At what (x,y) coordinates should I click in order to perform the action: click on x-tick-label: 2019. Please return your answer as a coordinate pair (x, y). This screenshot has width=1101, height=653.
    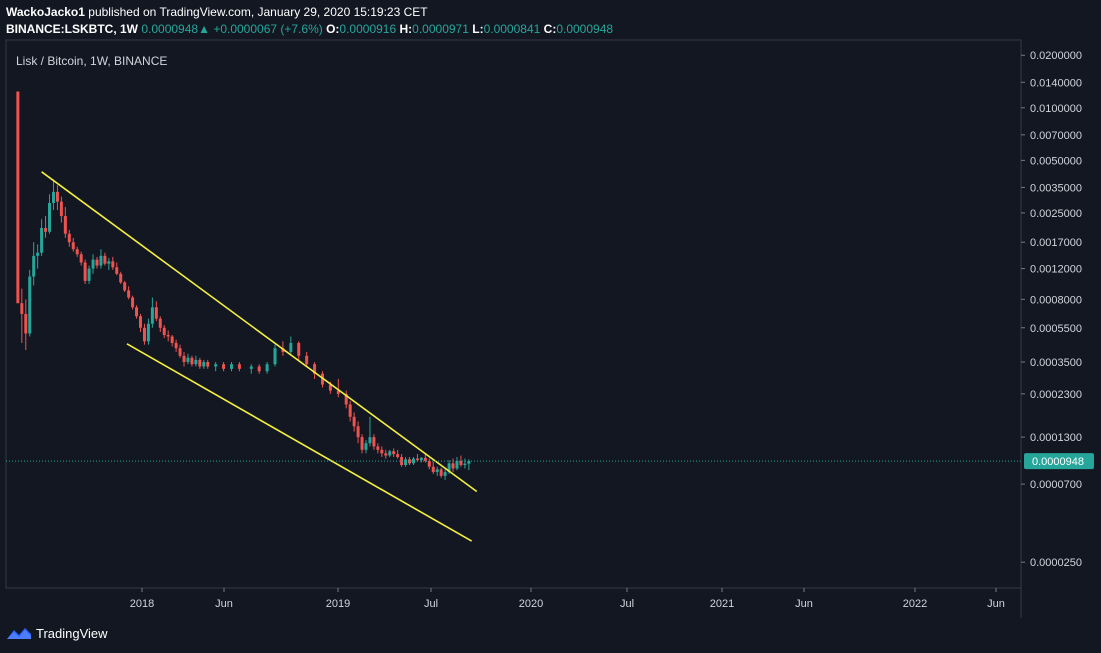
    Looking at the image, I should click on (338, 604).